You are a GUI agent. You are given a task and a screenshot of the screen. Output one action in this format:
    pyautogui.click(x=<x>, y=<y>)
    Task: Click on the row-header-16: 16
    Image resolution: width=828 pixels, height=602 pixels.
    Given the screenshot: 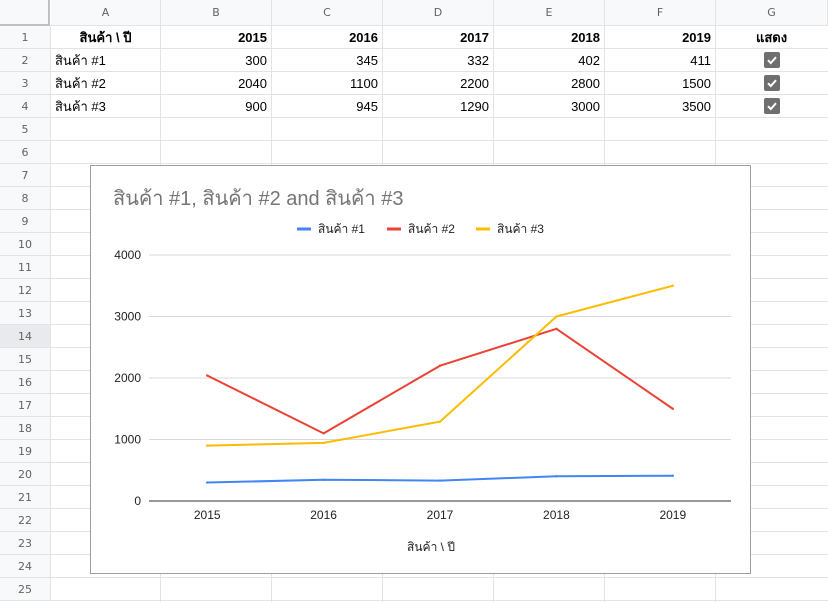 What is the action you would take?
    pyautogui.click(x=25, y=382)
    